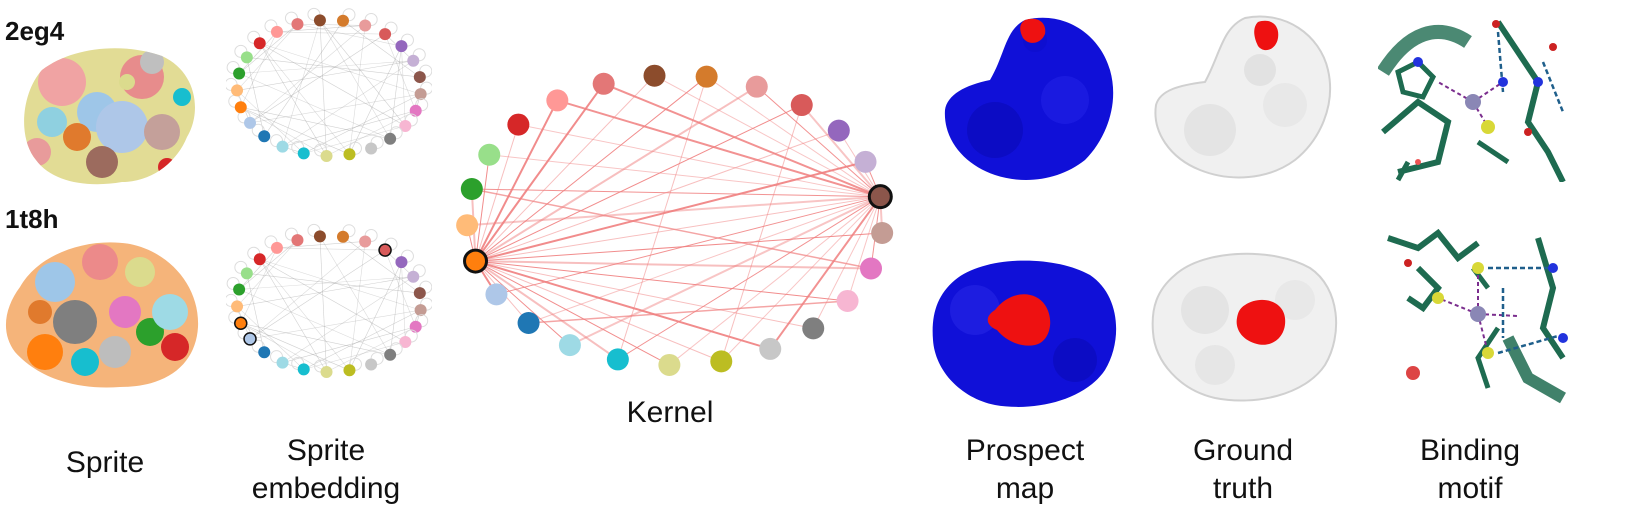 The width and height of the screenshot is (1629, 530). What do you see at coordinates (670, 412) in the screenshot?
I see `caption-kernel-text: Kernel` at bounding box center [670, 412].